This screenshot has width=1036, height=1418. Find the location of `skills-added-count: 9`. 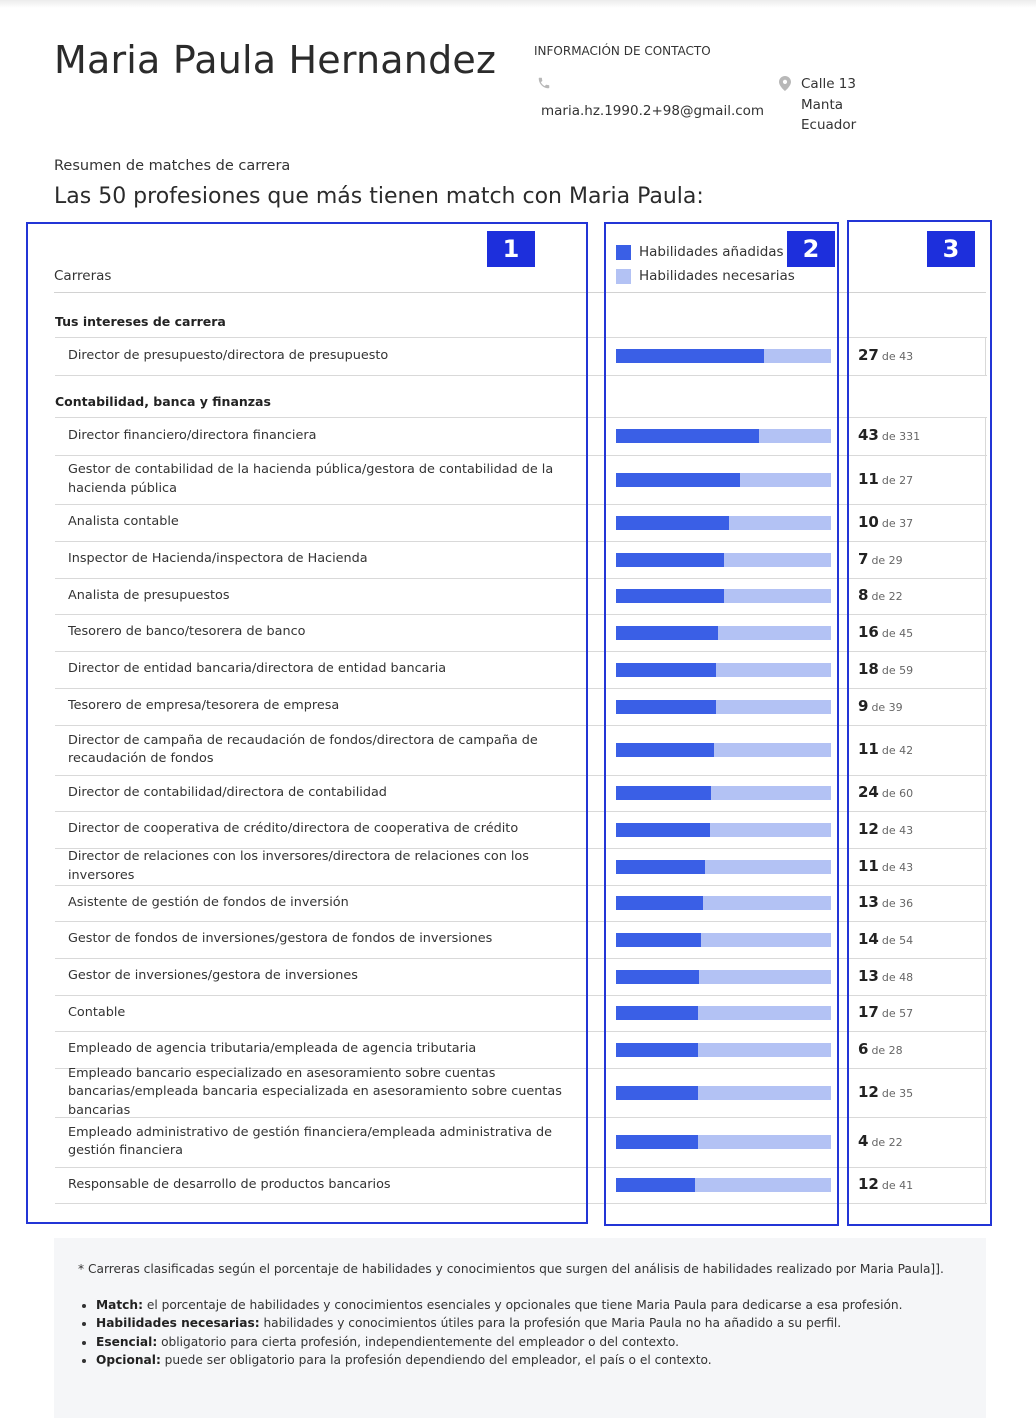

skills-added-count: 9 is located at coordinates (863, 706).